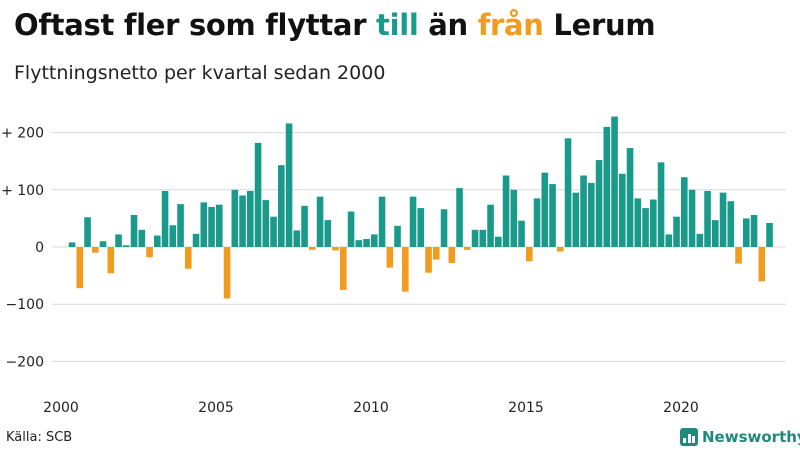 The height and width of the screenshot is (450, 800). What do you see at coordinates (448, 25) in the screenshot?
I see `title-mid: än` at bounding box center [448, 25].